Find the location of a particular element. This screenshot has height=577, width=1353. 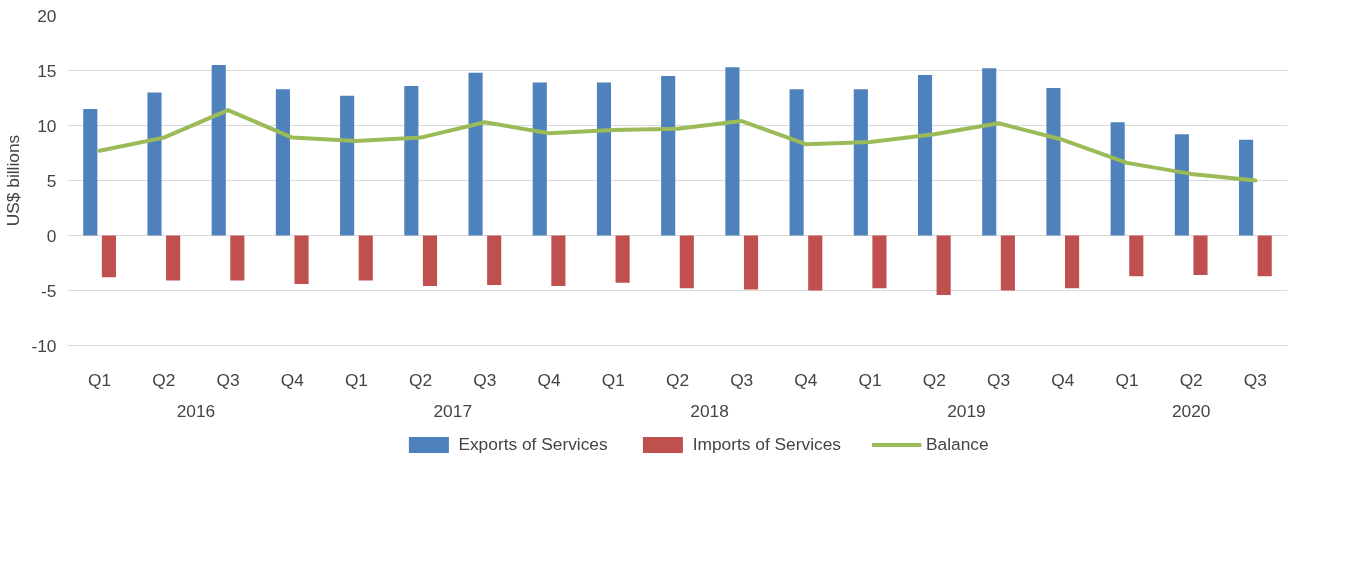

text: 2017 is located at coordinates (453, 410).